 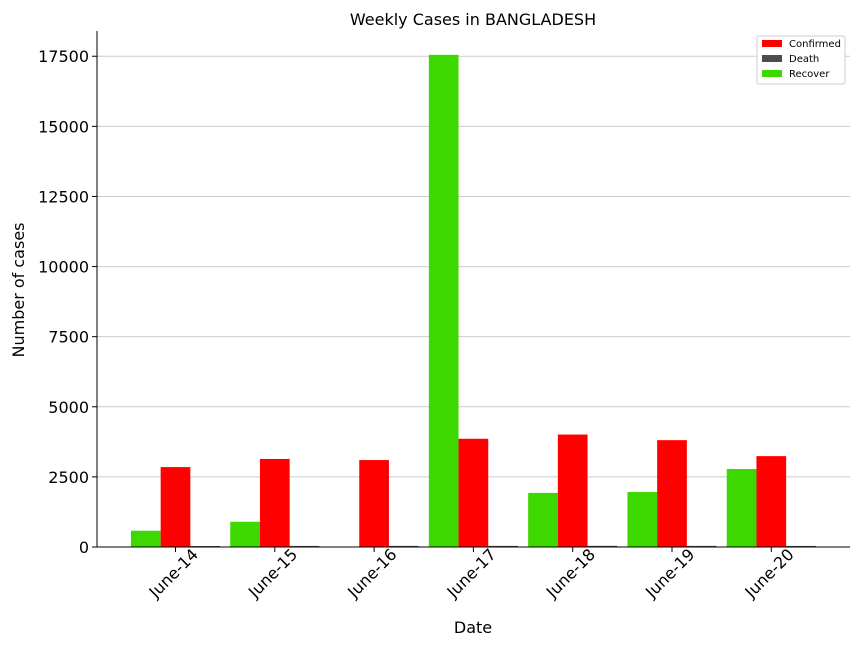 I want to click on legend: Confirmed Death Recover, so click(x=801, y=60).